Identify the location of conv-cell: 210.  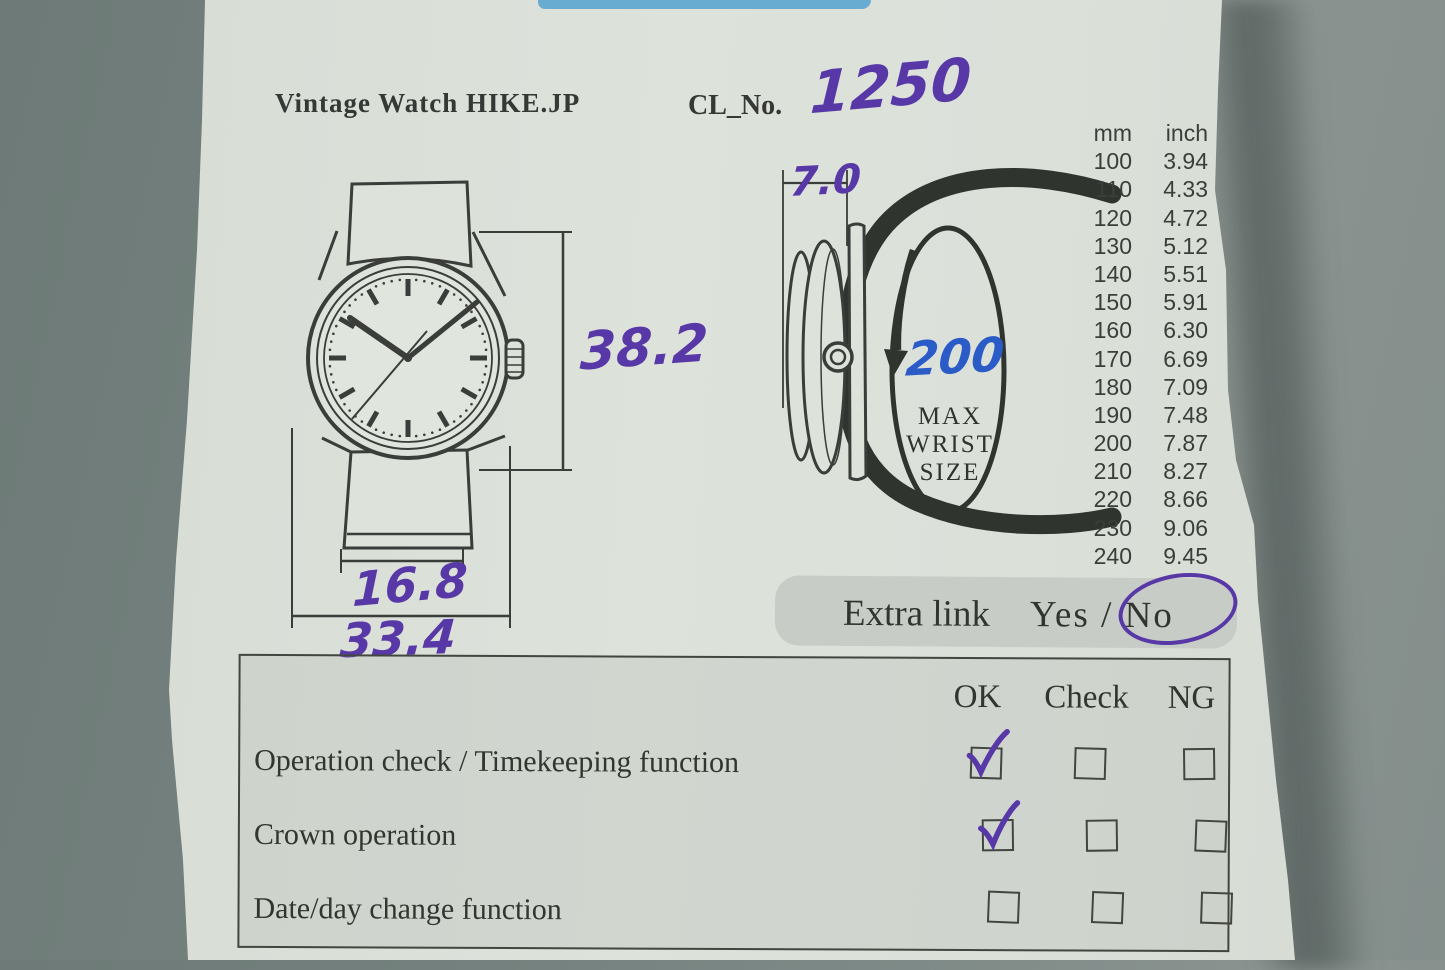
(1112, 471).